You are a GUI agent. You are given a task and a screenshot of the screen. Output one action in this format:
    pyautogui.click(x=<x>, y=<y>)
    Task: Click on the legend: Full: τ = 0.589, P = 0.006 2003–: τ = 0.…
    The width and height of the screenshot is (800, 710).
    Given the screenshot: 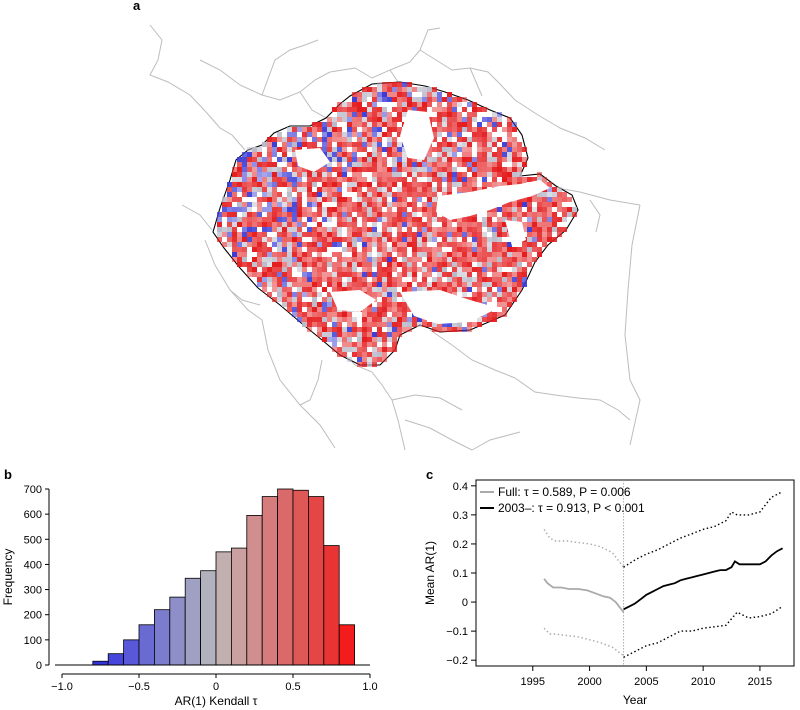 What is the action you would take?
    pyautogui.click(x=562, y=500)
    